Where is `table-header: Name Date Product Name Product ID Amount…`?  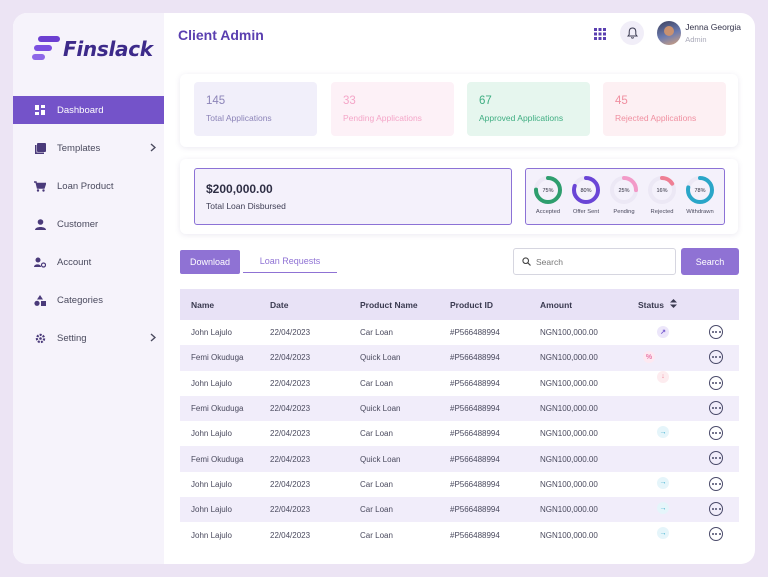 table-header: Name Date Product Name Product ID Amount… is located at coordinates (459, 304).